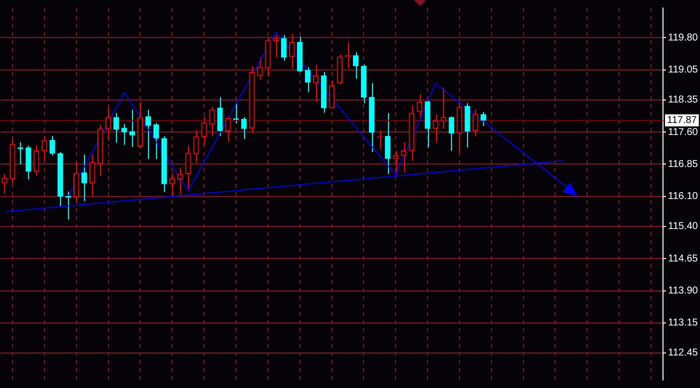  What do you see at coordinates (683, 291) in the screenshot?
I see `y-tick-label: 113.90` at bounding box center [683, 291].